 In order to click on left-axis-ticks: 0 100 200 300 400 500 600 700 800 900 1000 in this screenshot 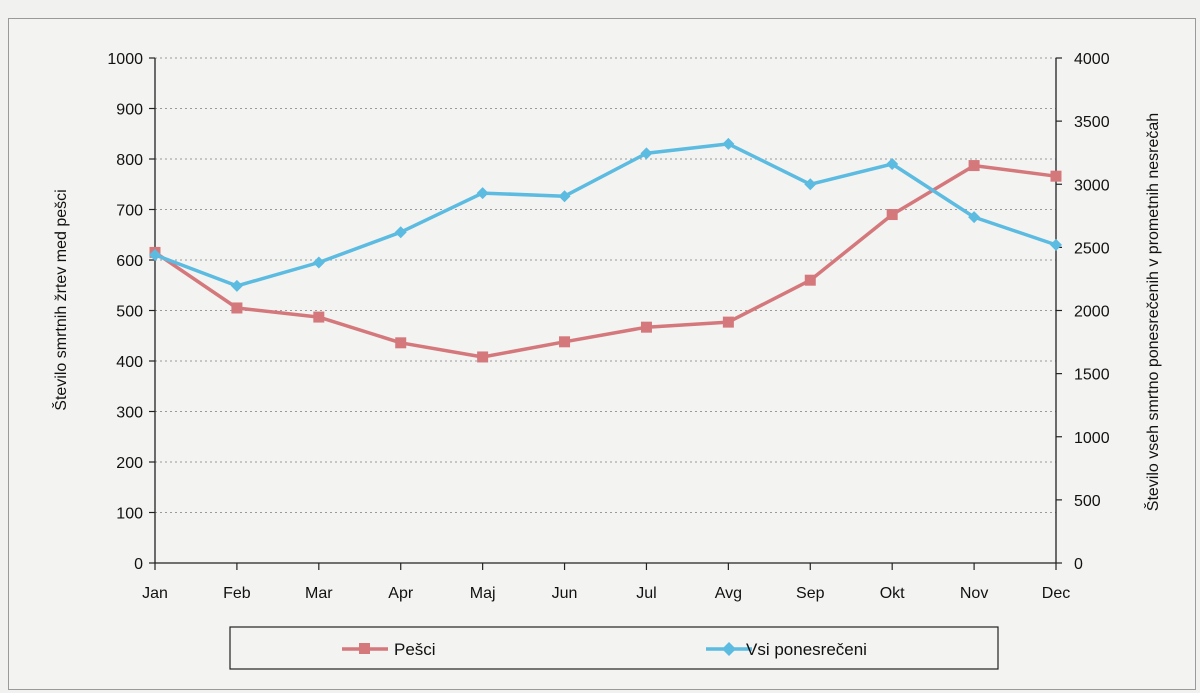, I will do `click(131, 312)`.